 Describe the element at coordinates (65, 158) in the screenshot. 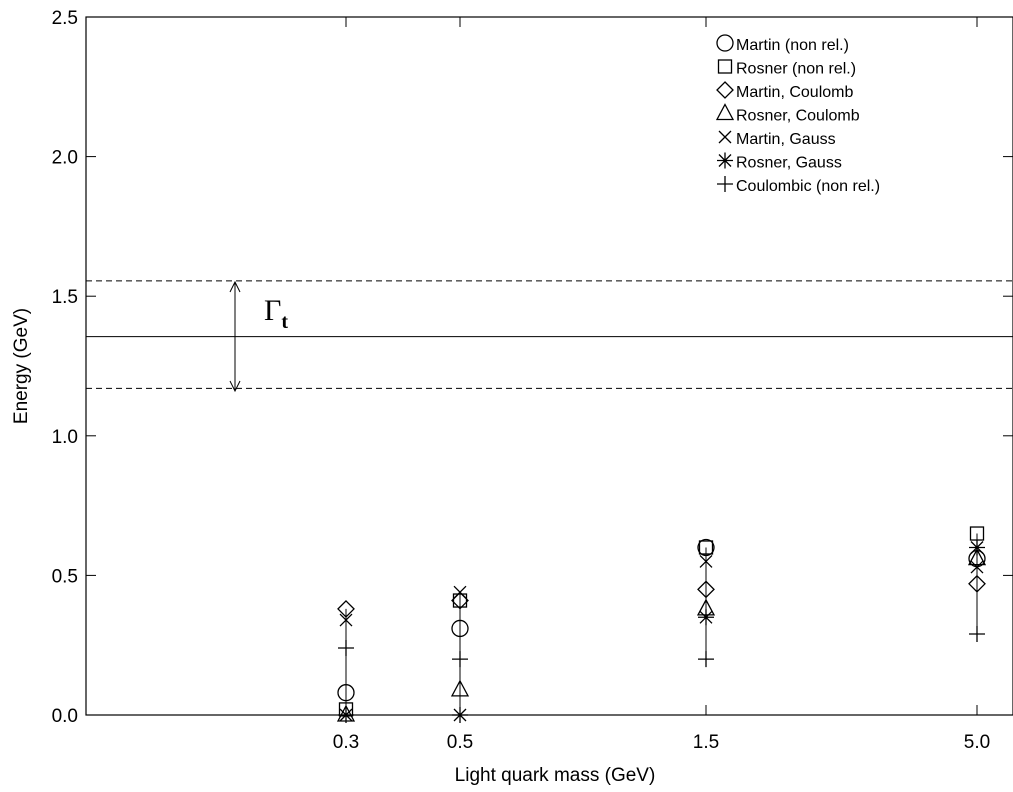

I see `y-tick-label: 2.0` at that location.